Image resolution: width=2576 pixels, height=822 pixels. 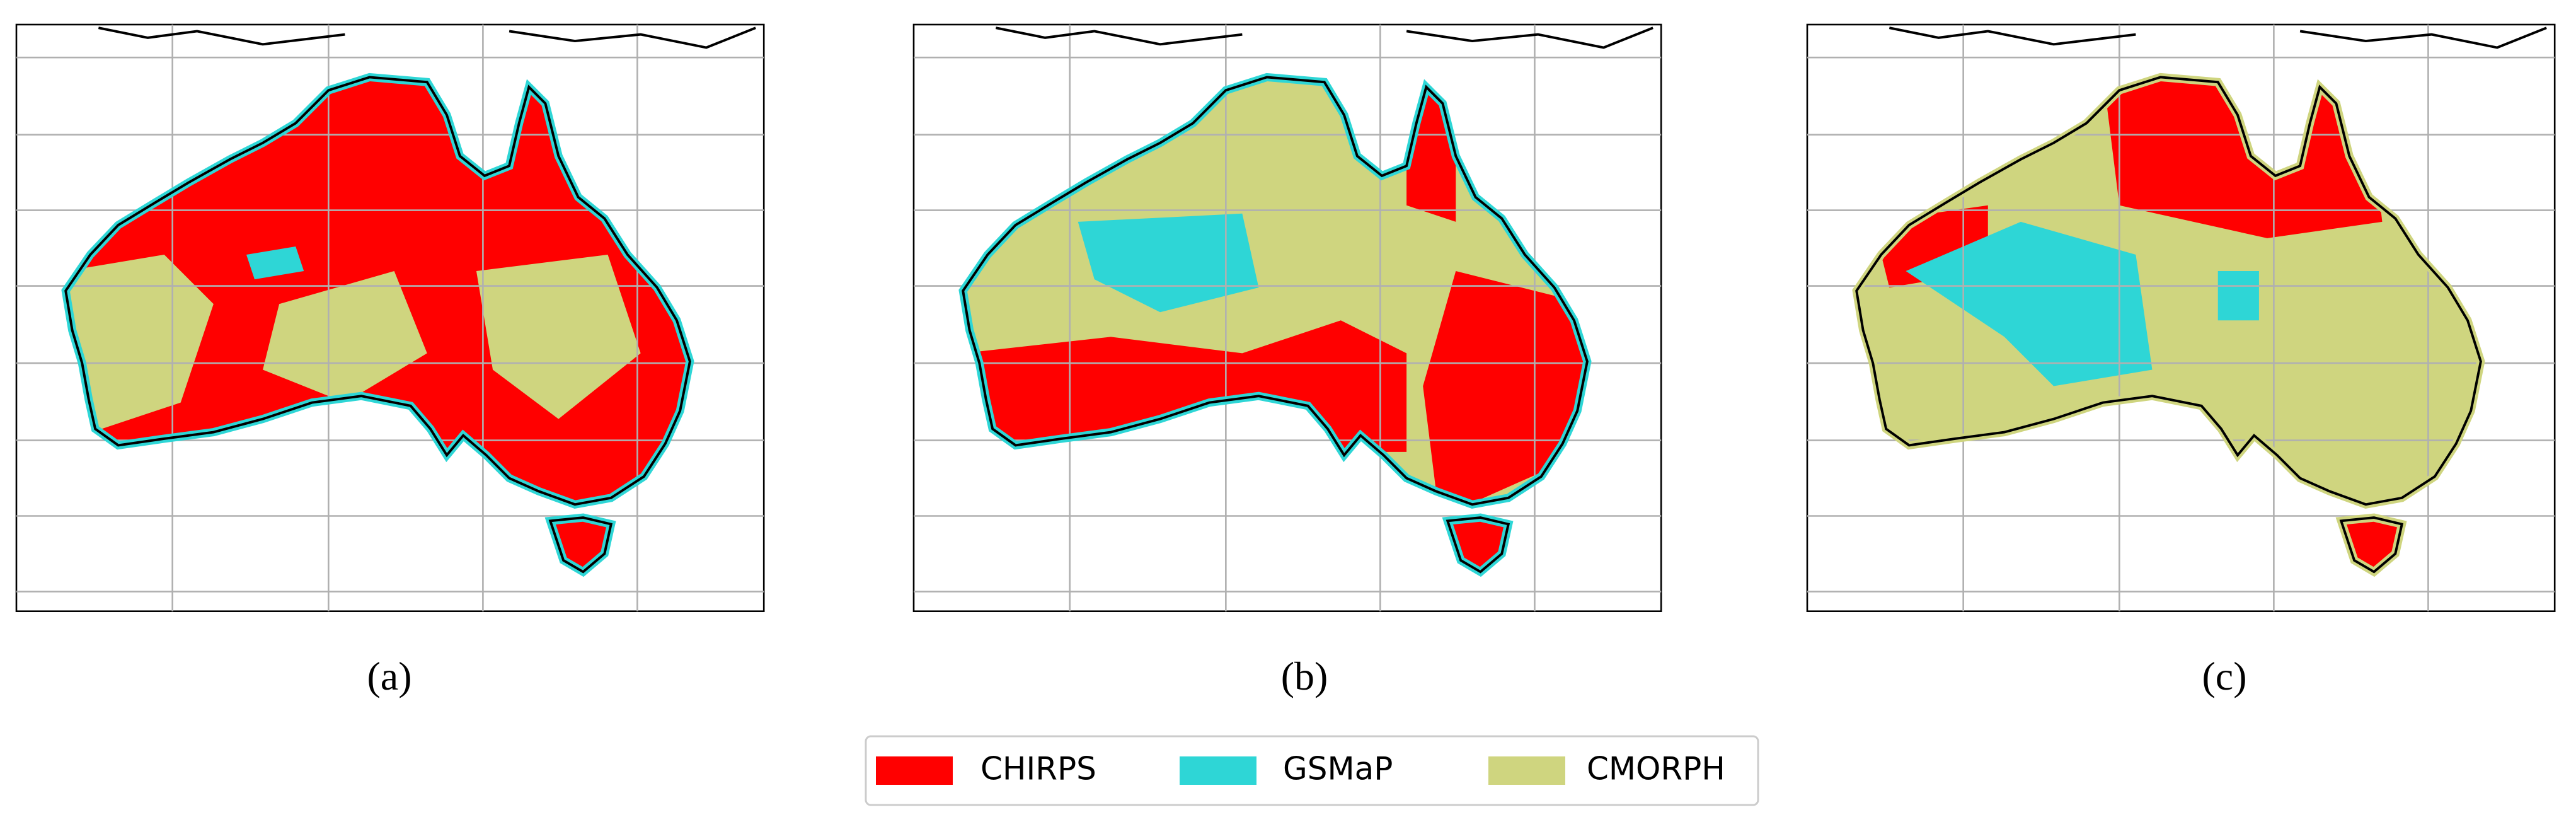 I want to click on panel-label: (a), so click(x=389, y=676).